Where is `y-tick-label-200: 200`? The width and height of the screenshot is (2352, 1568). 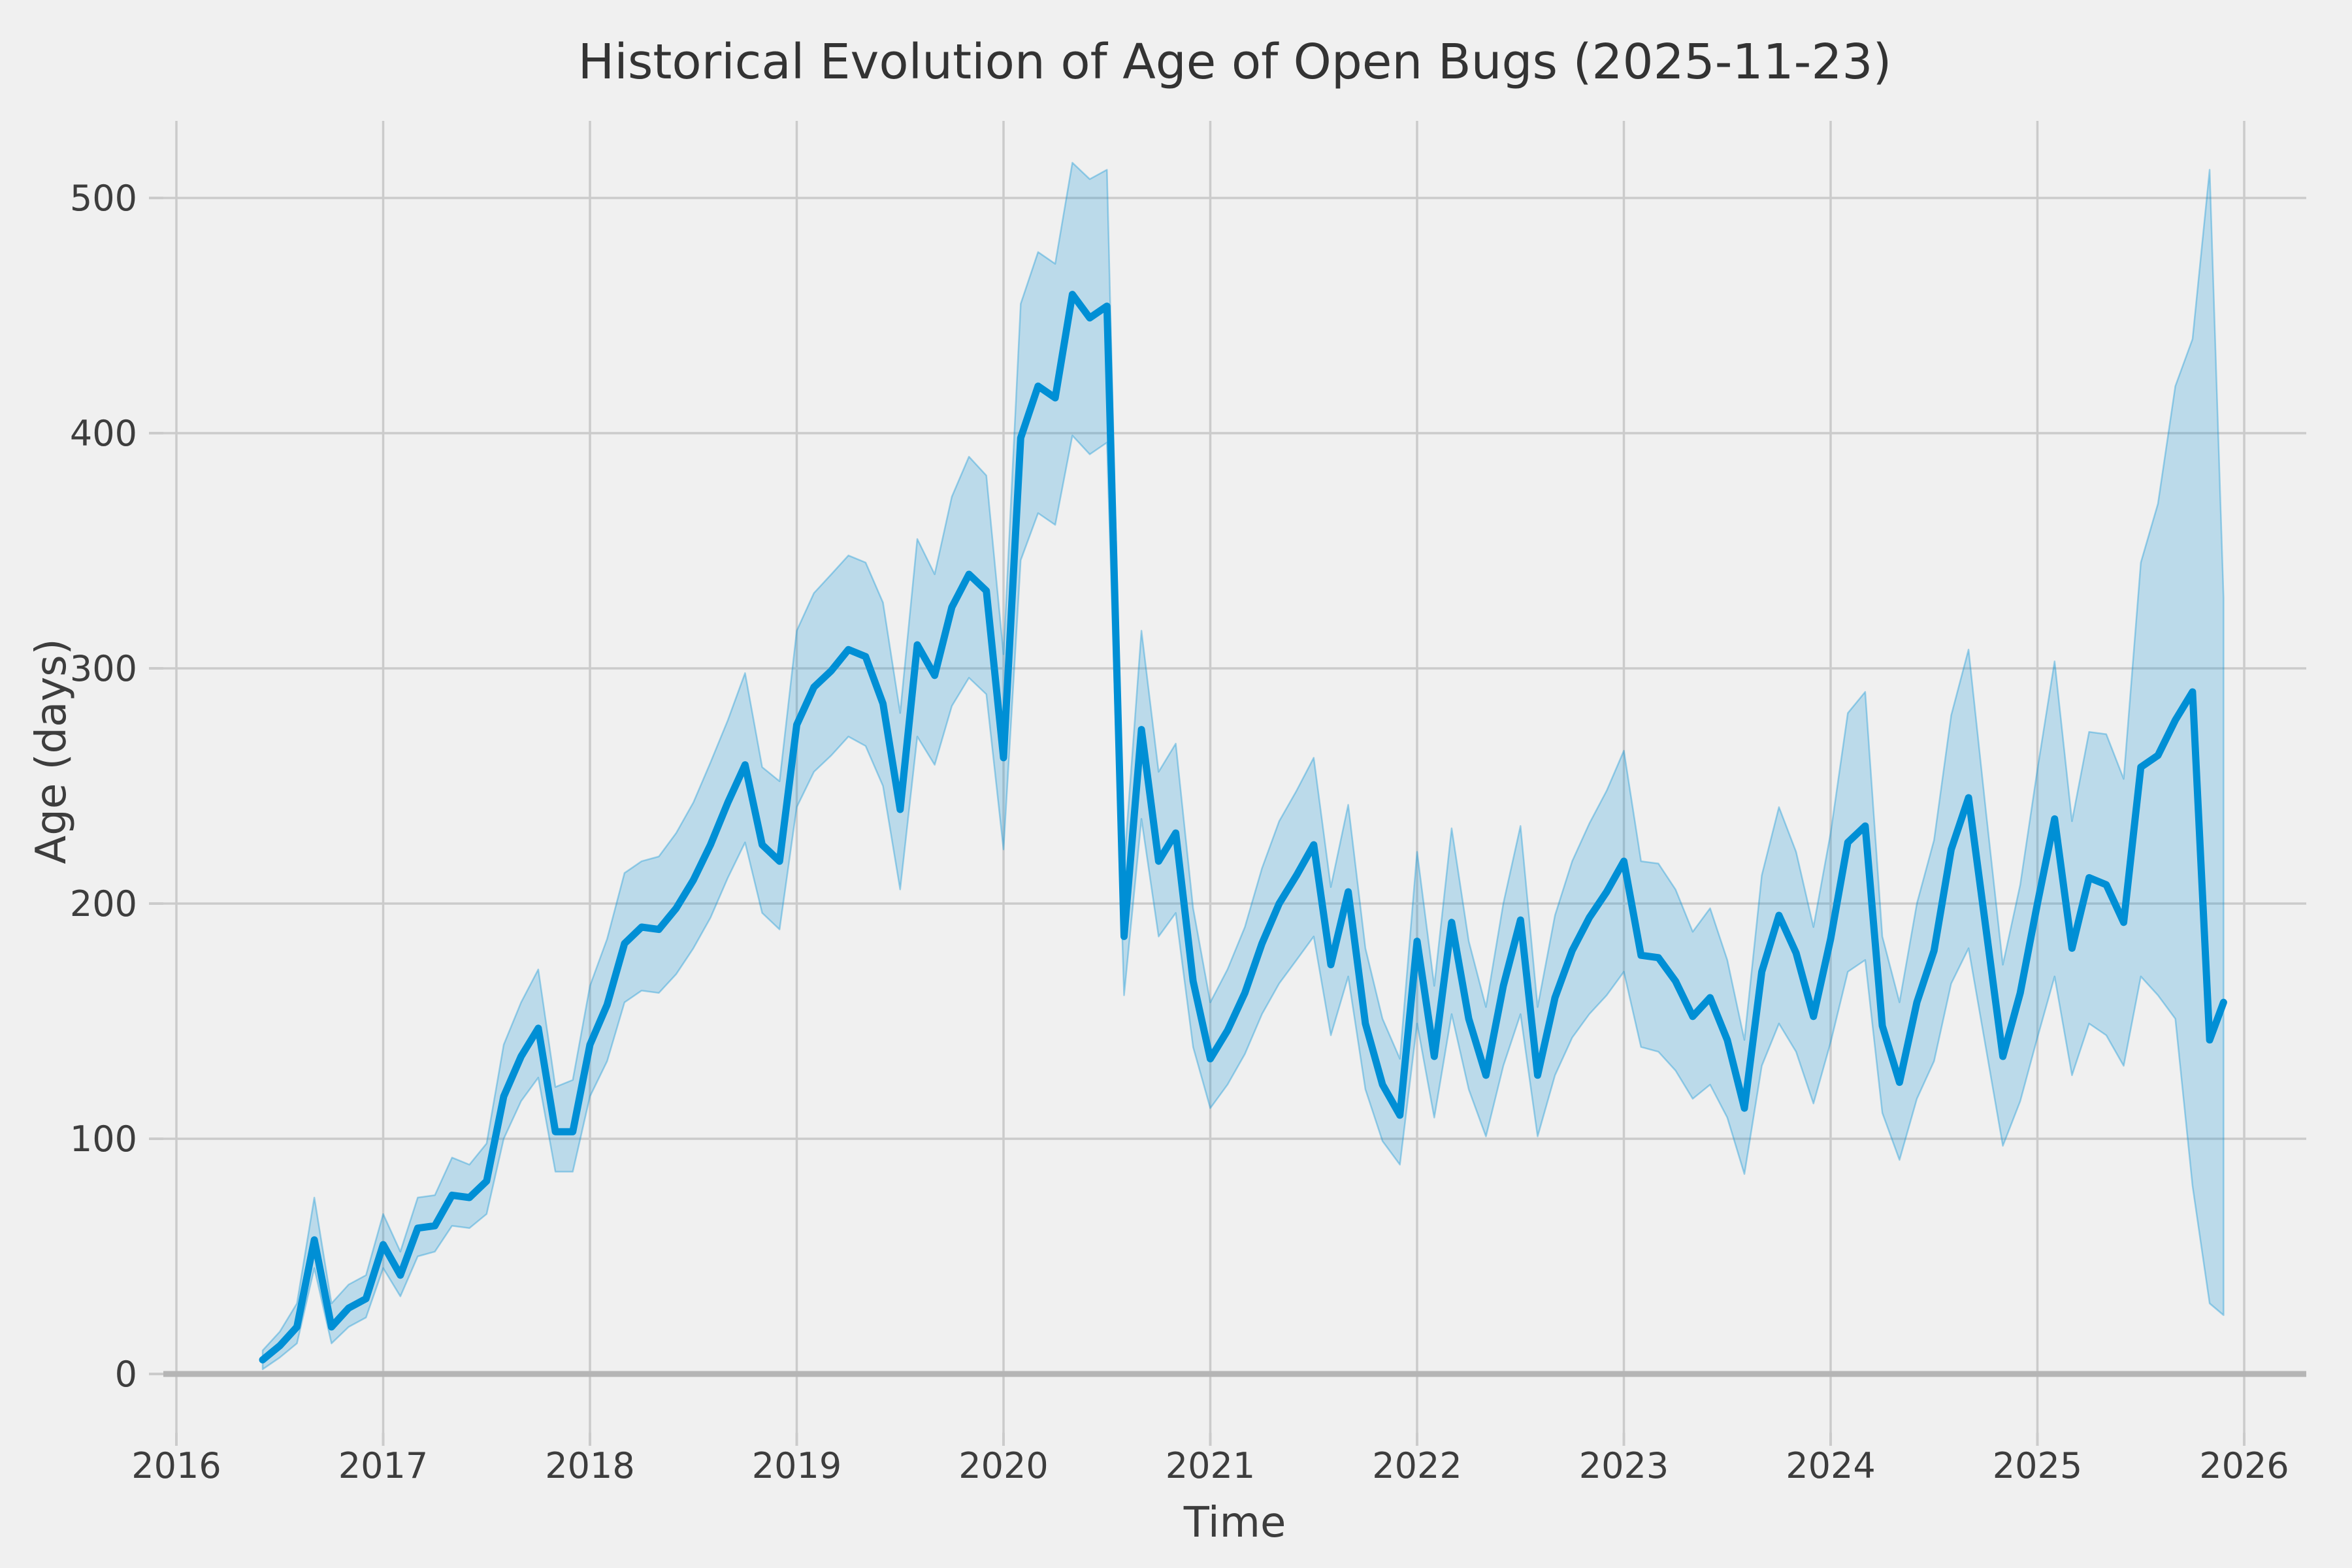
y-tick-label-200: 200 is located at coordinates (103, 903).